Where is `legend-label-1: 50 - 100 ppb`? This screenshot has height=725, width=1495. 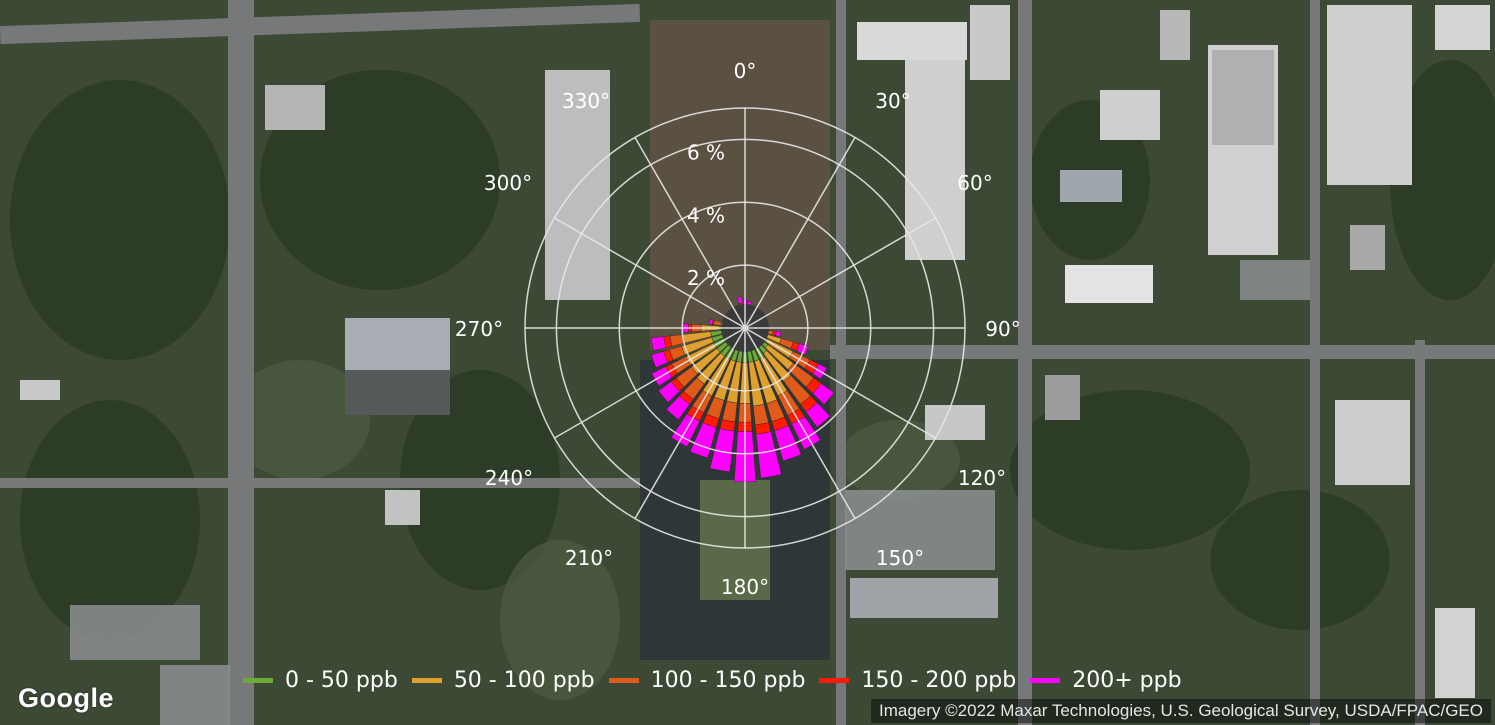
legend-label-1: 50 - 100 ppb is located at coordinates (524, 680).